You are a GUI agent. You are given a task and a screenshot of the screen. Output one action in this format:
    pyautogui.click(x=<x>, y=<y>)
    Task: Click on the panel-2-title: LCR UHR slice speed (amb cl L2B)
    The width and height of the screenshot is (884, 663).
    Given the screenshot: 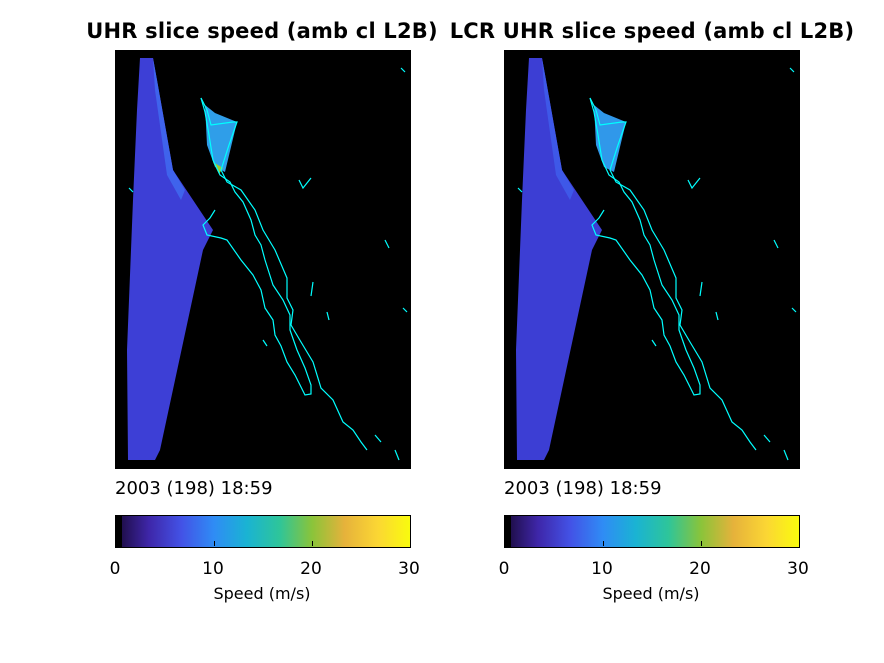 What is the action you would take?
    pyautogui.click(x=652, y=31)
    